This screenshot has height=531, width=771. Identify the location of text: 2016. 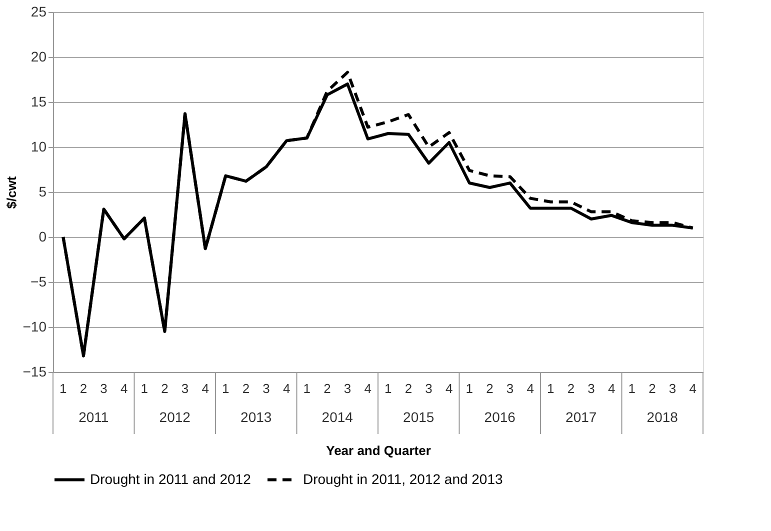
(500, 417).